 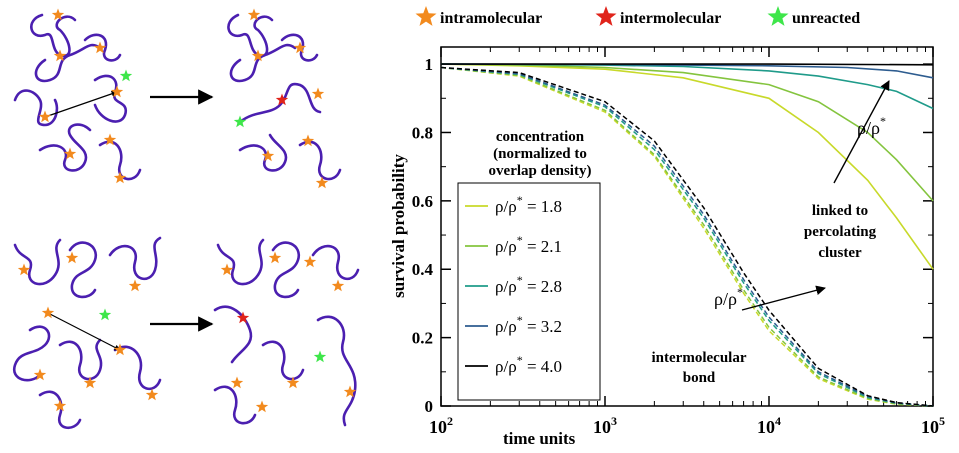 What do you see at coordinates (728, 297) in the screenshot?
I see `rho-label-lower: ρ/ρ*` at bounding box center [728, 297].